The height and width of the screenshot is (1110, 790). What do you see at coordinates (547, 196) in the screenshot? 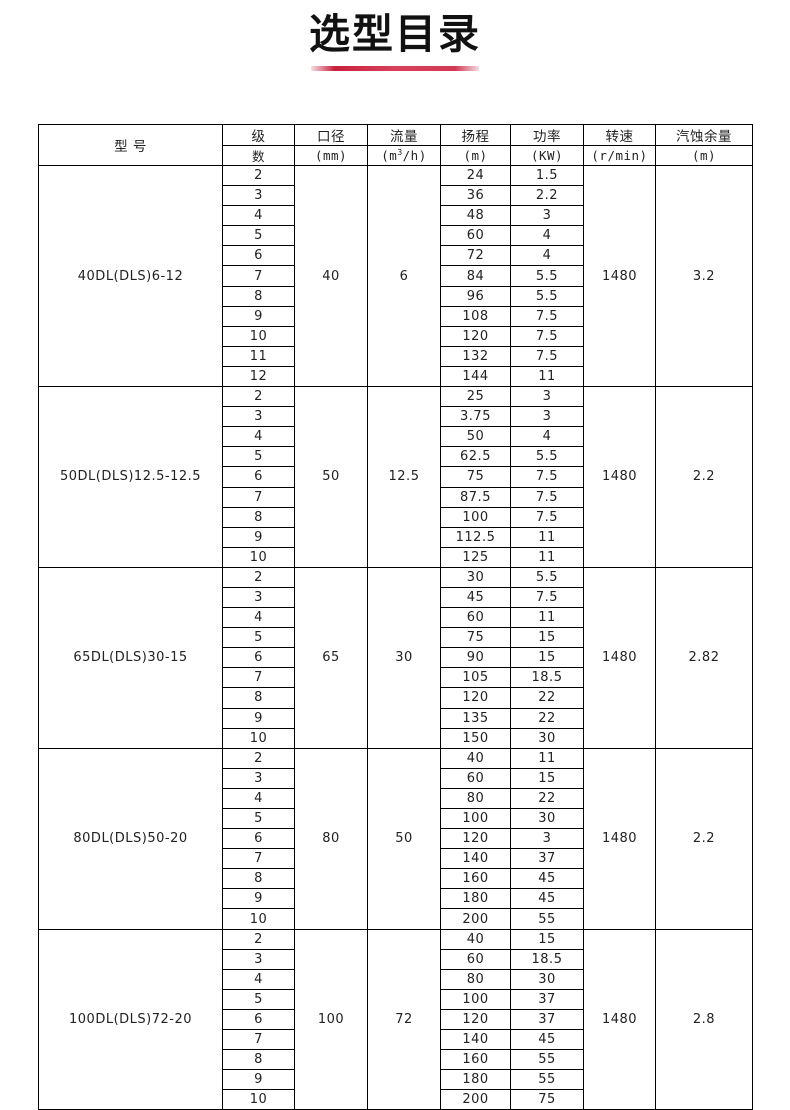
I see `cell-power: 2.2` at bounding box center [547, 196].